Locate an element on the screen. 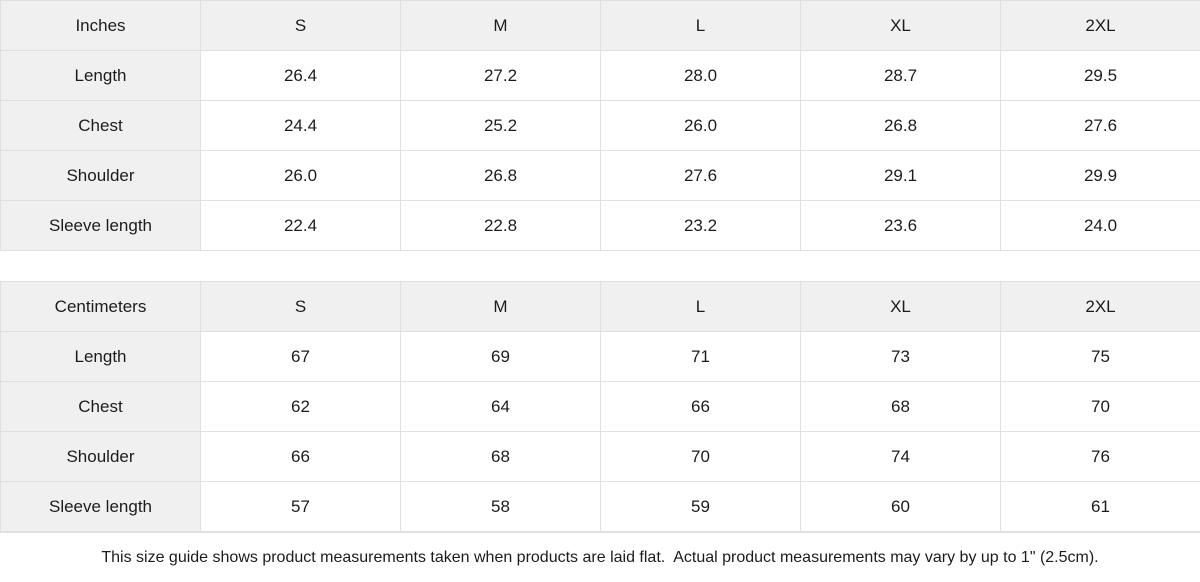 Image resolution: width=1200 pixels, height=582 pixels. measurement-cell: 24.4 is located at coordinates (301, 126).